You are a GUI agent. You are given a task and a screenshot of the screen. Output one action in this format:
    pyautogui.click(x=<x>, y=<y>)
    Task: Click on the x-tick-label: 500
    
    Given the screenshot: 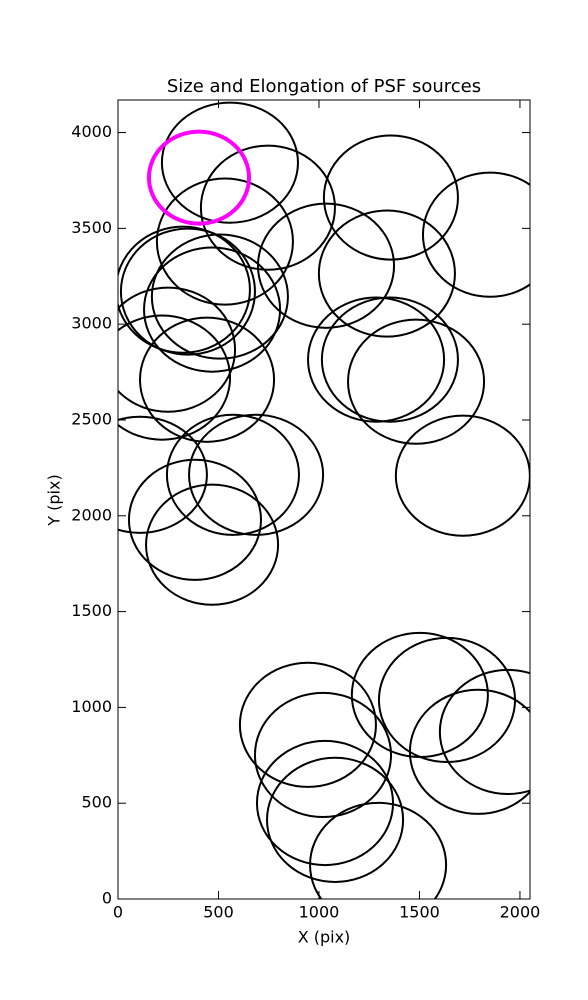 What is the action you would take?
    pyautogui.click(x=218, y=912)
    